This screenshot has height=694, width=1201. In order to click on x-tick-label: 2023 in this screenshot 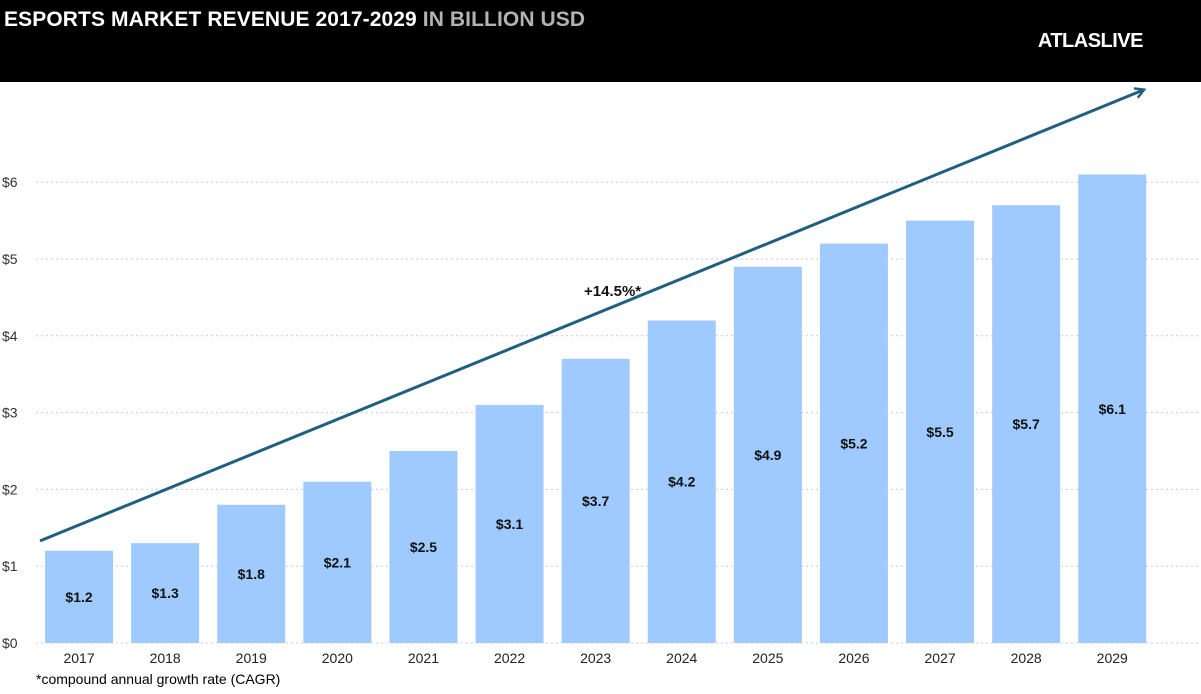, I will do `click(595, 658)`.